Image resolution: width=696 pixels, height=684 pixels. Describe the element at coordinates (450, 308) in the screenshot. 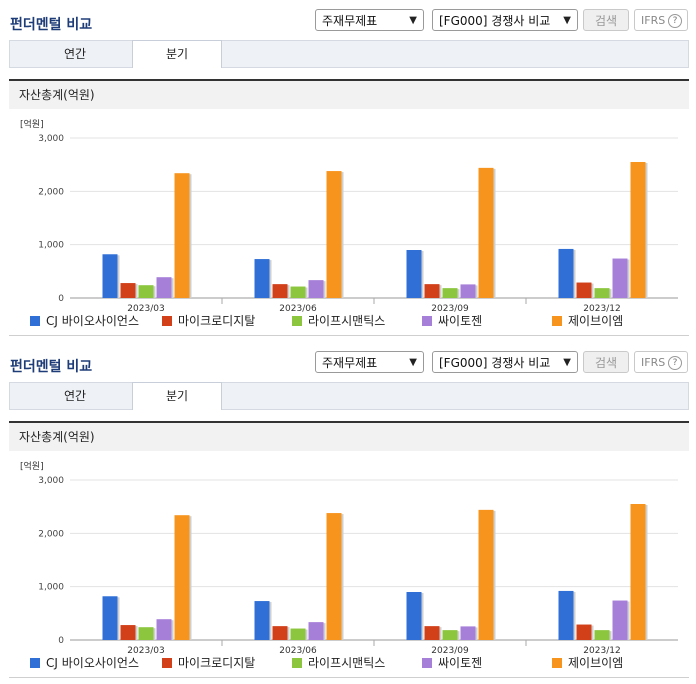

I see `x-tick-label: 2023/09` at that location.